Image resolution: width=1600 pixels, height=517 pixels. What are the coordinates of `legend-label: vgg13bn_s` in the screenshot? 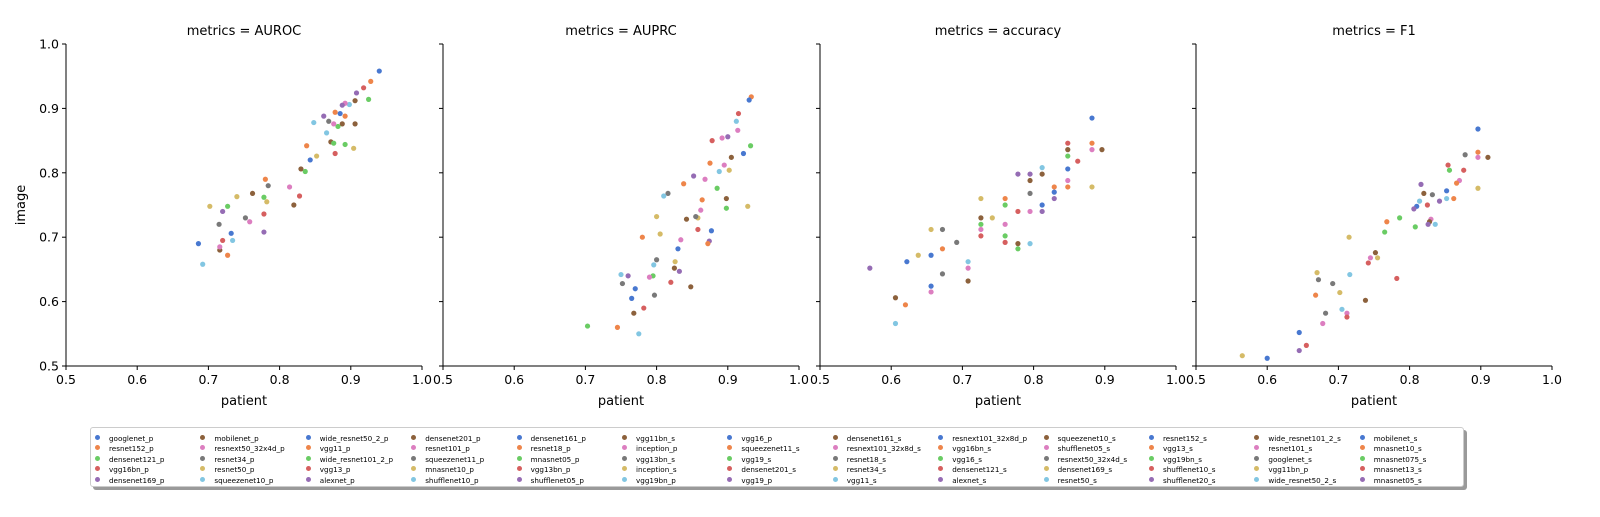 It's located at (655, 459).